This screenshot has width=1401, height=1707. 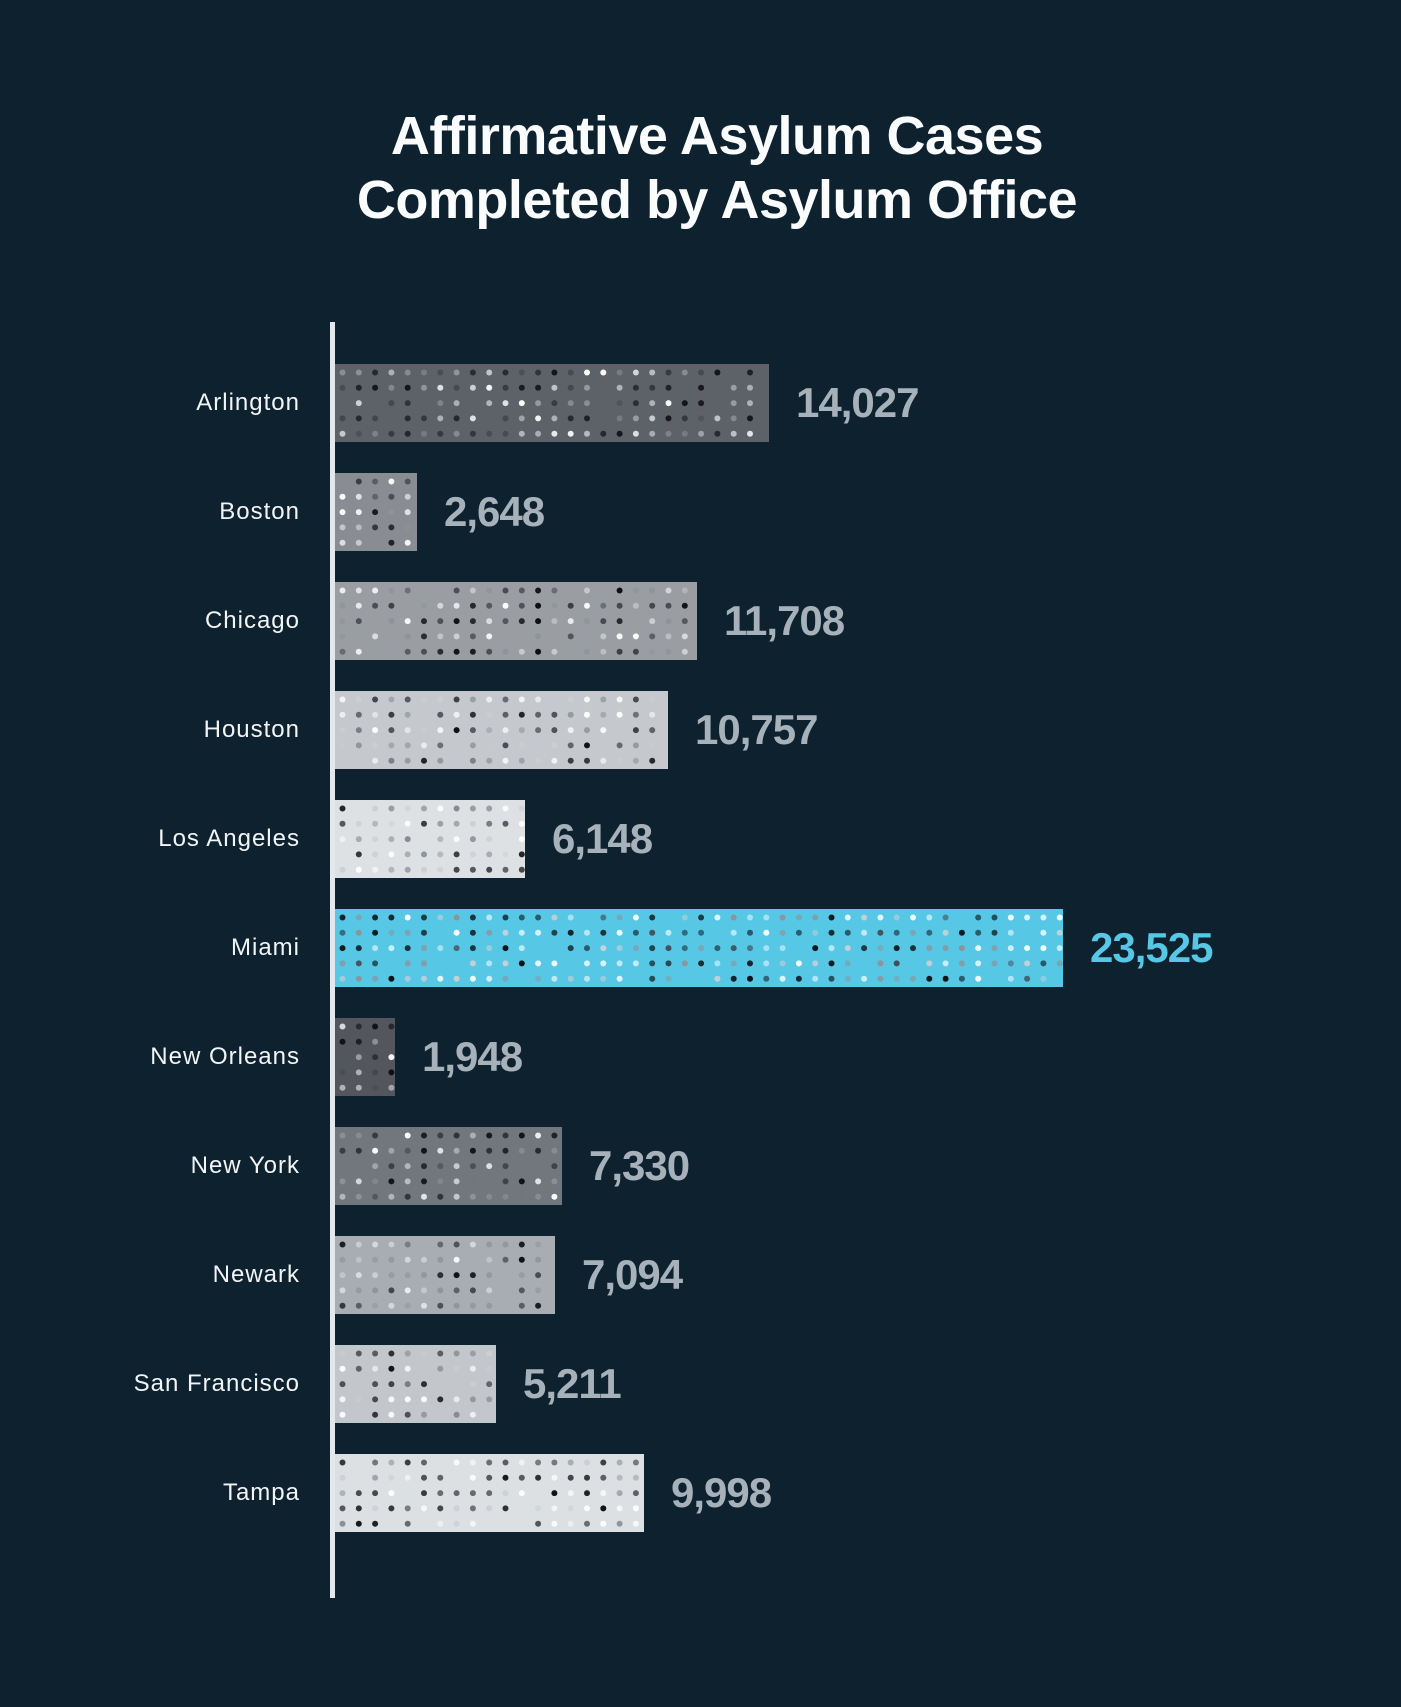 I want to click on category-label: Arlington, so click(x=248, y=402).